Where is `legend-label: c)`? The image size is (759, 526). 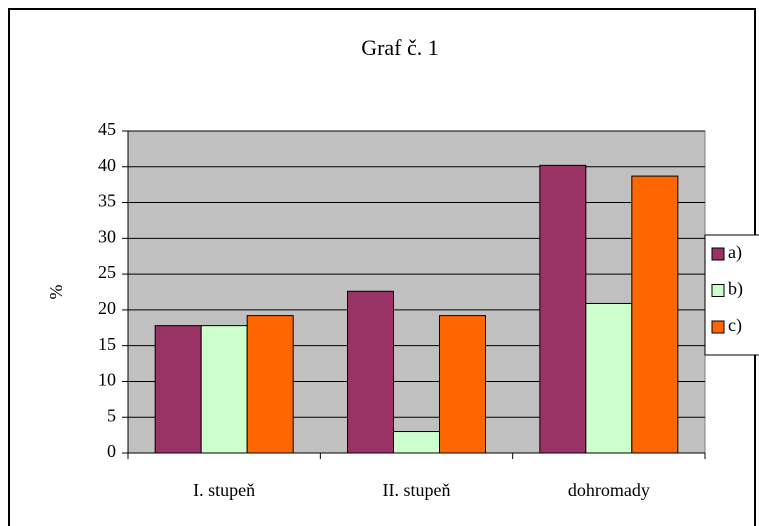 legend-label: c) is located at coordinates (735, 325).